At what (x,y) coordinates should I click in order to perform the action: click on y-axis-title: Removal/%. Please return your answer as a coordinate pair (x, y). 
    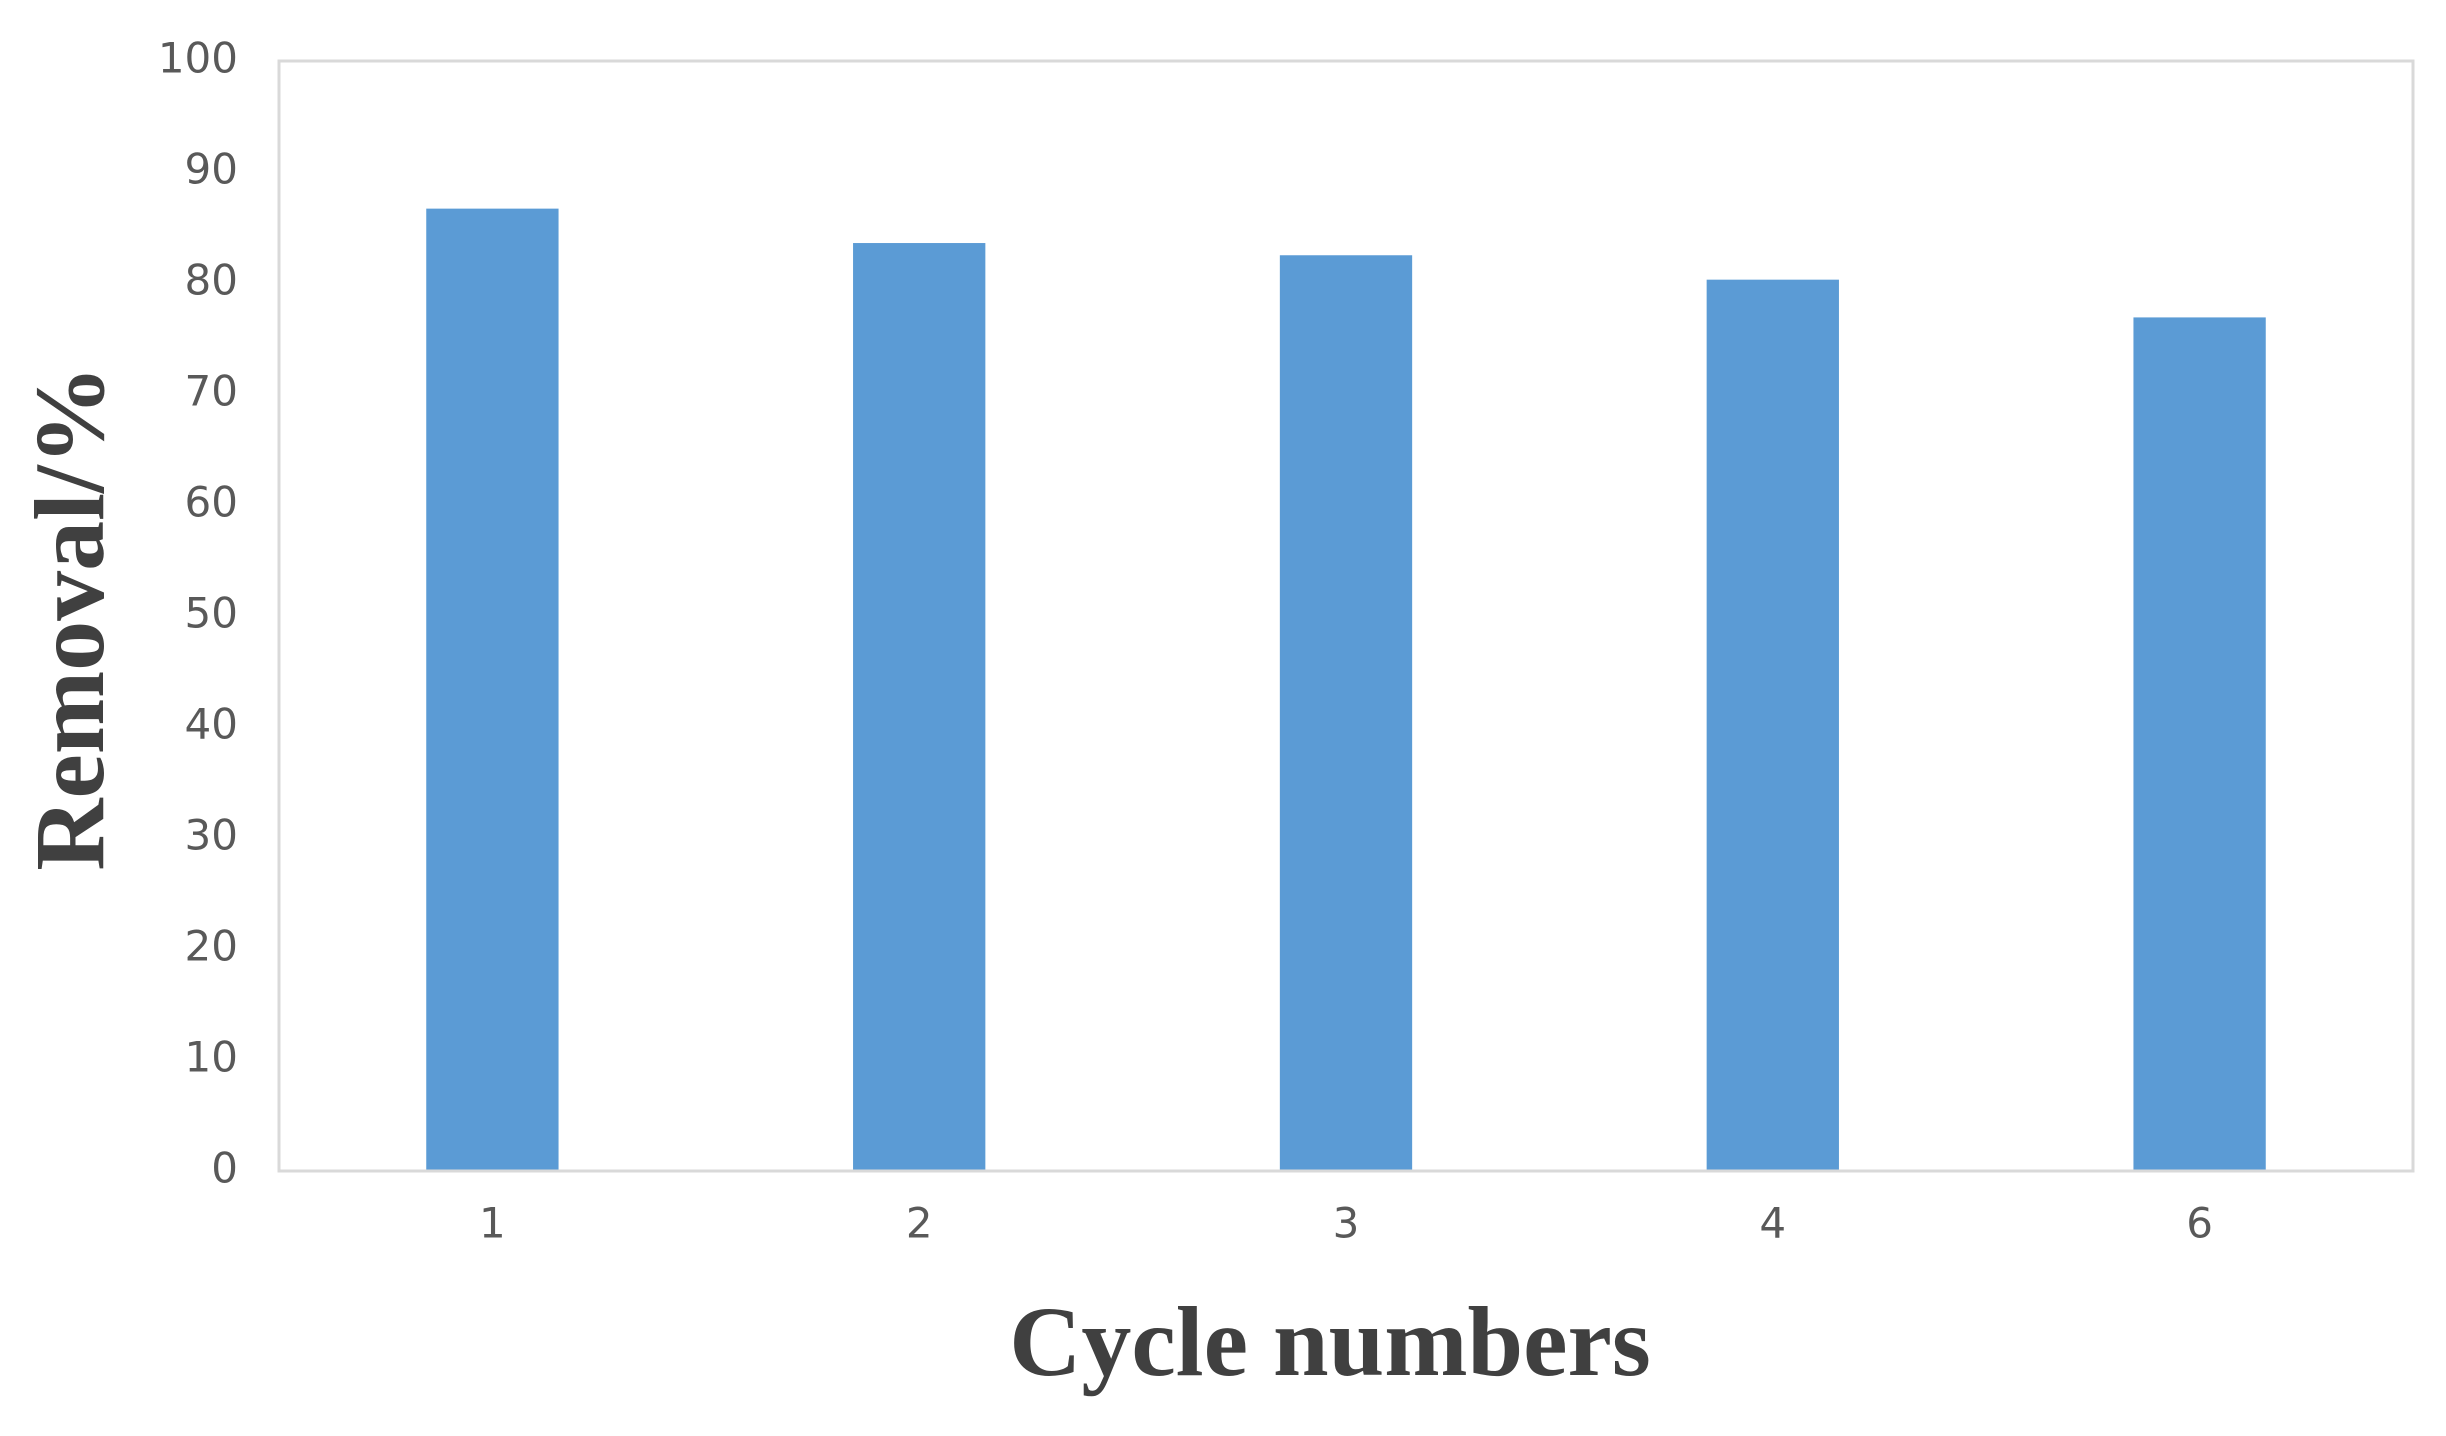
    Looking at the image, I should click on (69, 617).